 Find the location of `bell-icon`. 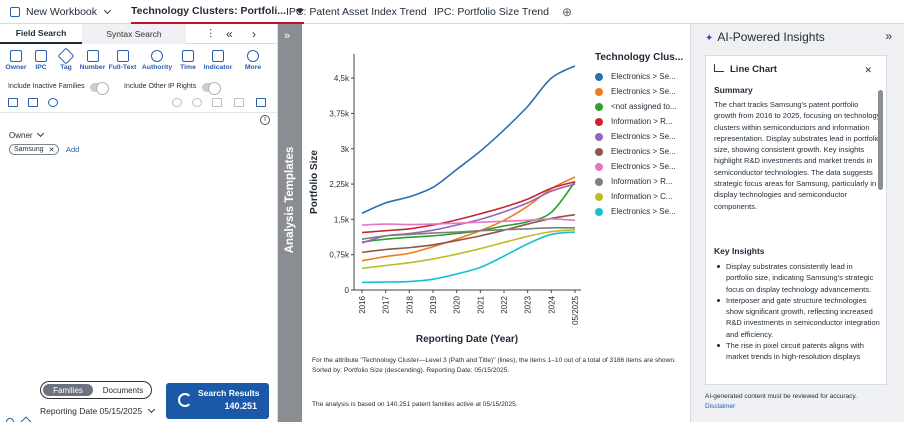

bell-icon is located at coordinates (10, 420).